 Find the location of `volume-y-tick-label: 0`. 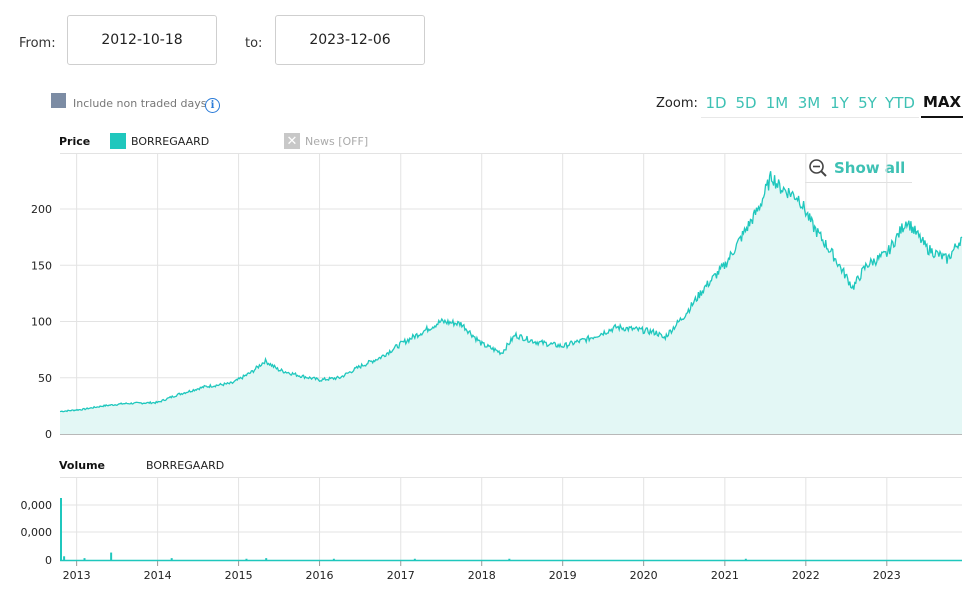

volume-y-tick-label: 0 is located at coordinates (48, 560).